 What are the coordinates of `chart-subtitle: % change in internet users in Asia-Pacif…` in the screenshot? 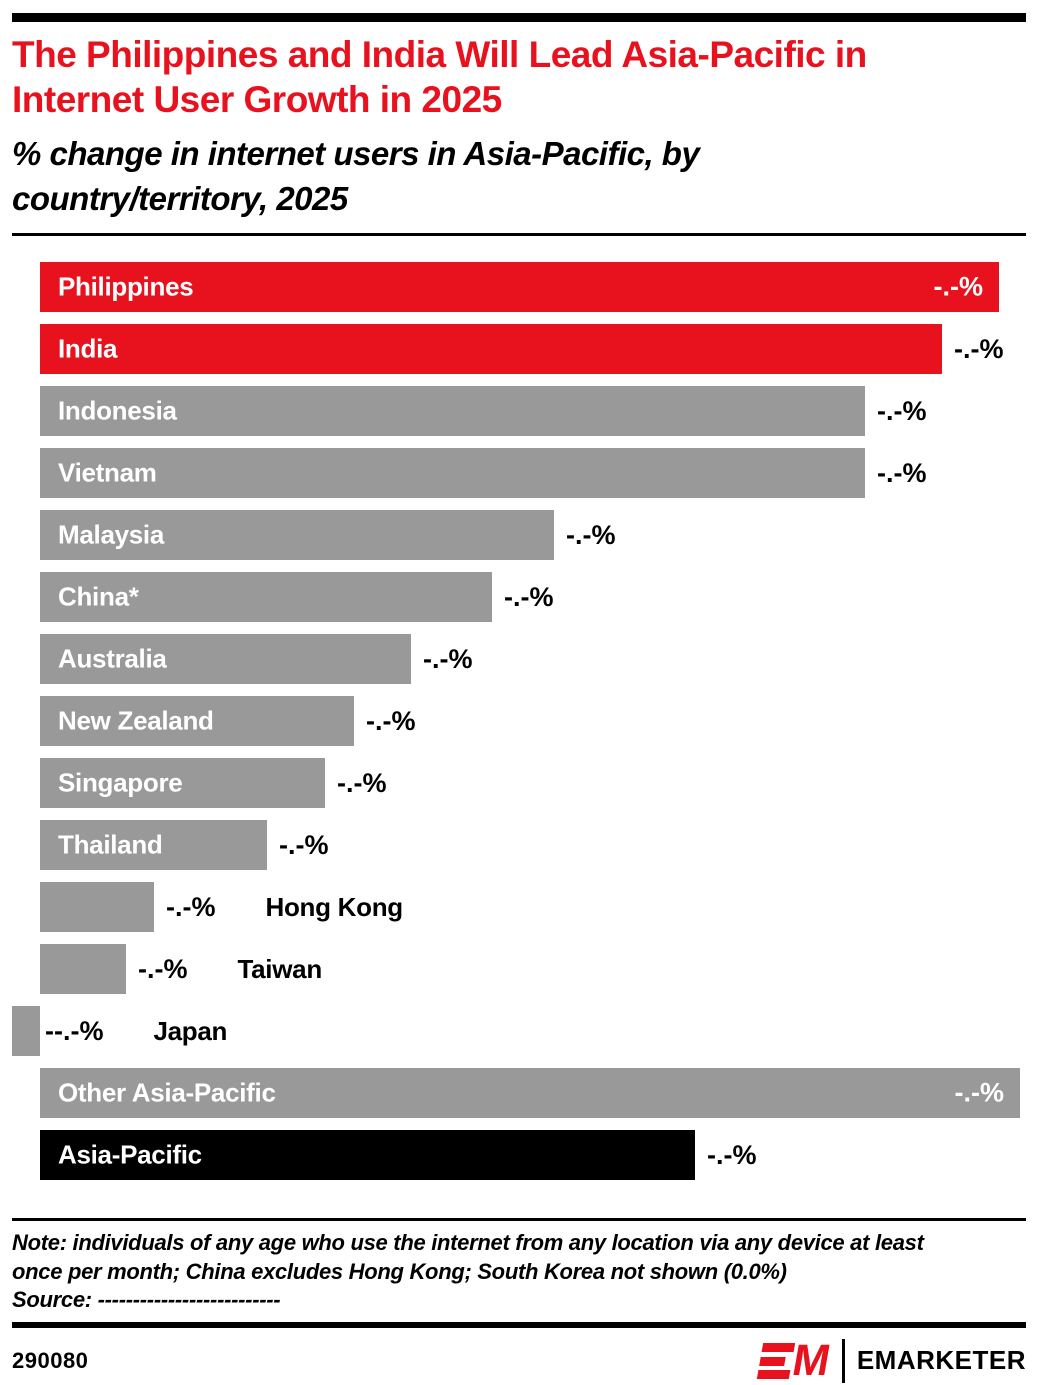 It's located at (519, 176).